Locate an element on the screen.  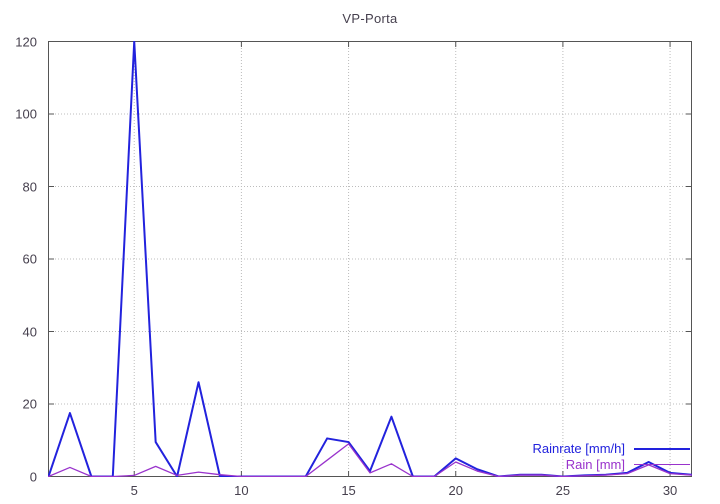
chart-title: VP-Porta is located at coordinates (370, 18).